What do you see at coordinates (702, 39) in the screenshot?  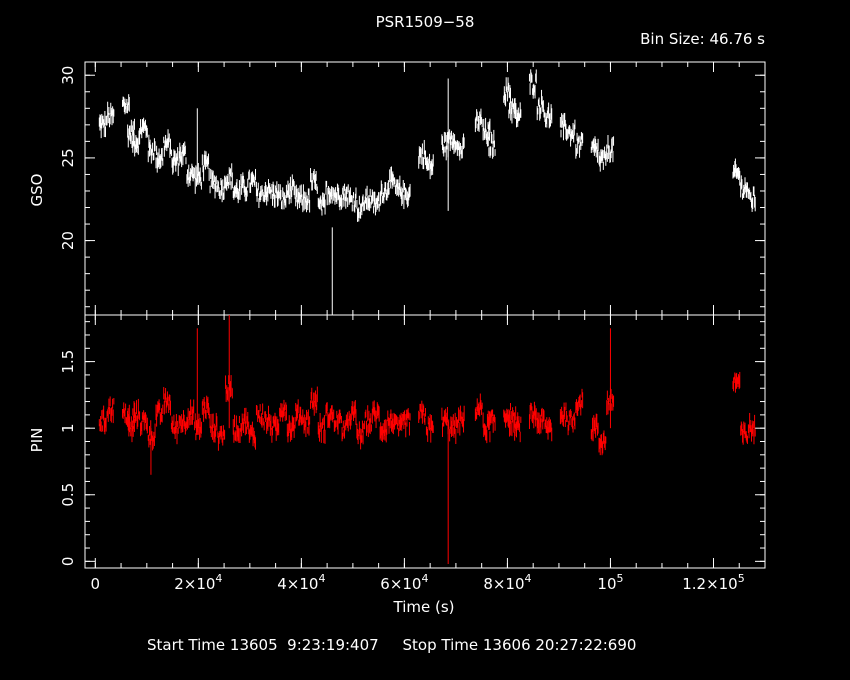 I see `bin-size-label: Bin Size: 46.76 s` at bounding box center [702, 39].